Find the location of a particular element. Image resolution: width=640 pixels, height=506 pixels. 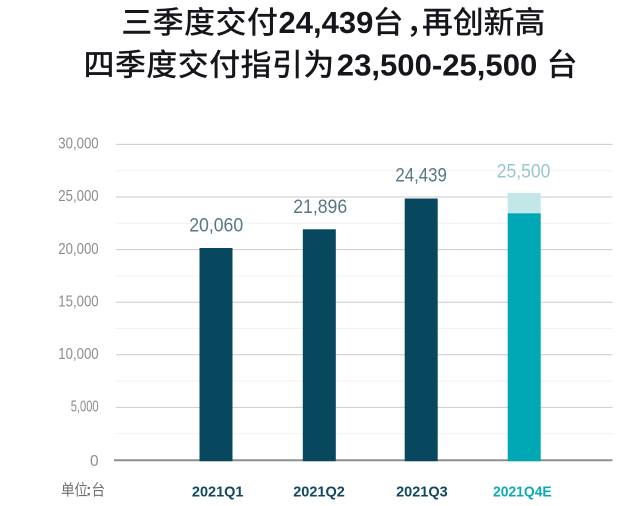

svg-text: 2021Q2 is located at coordinates (319, 492).